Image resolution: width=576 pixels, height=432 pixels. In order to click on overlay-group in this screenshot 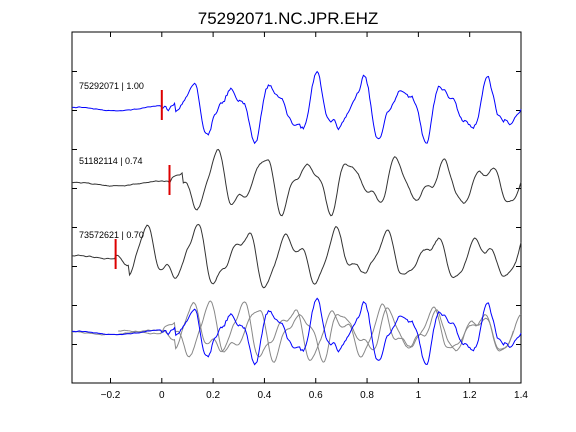, I will do `click(296, 331)`.